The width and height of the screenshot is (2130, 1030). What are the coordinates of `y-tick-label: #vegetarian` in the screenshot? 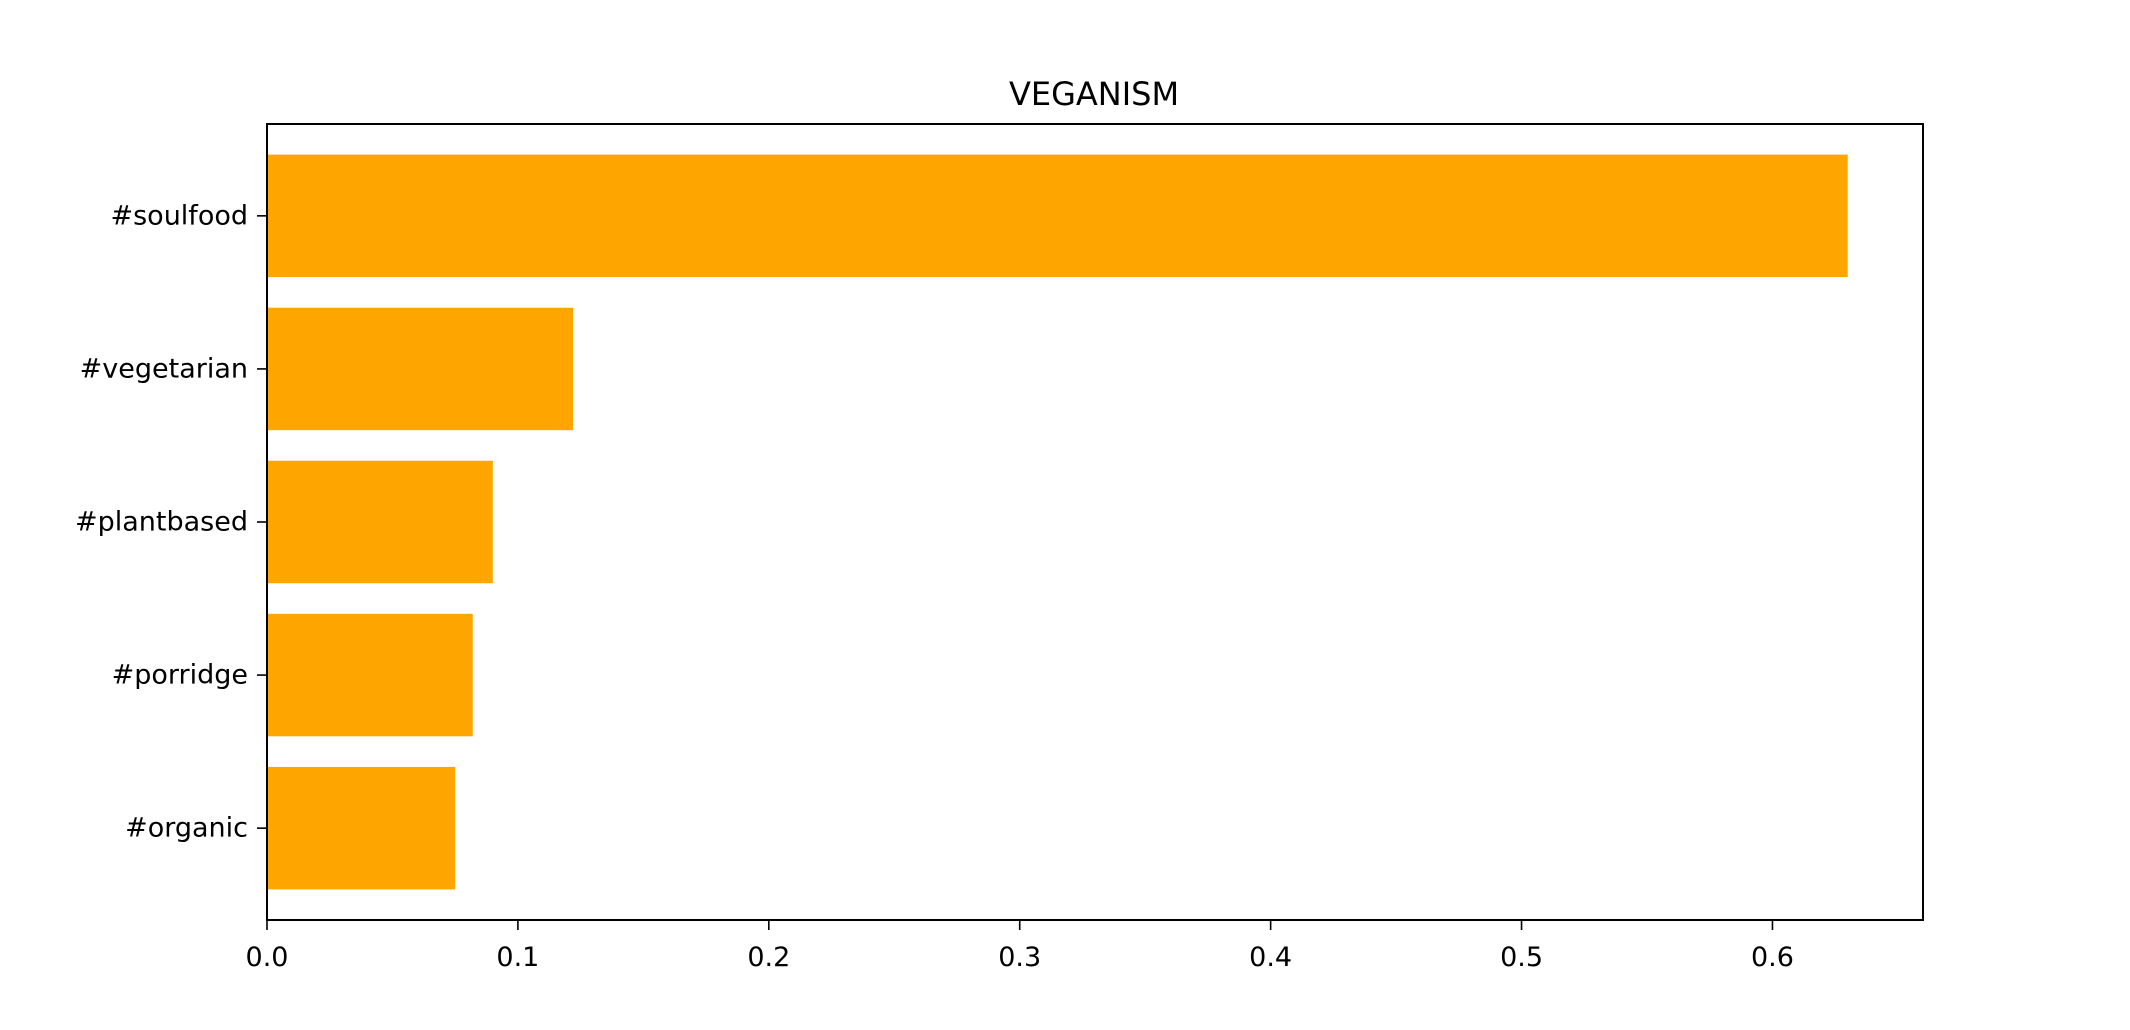 It's located at (164, 368).